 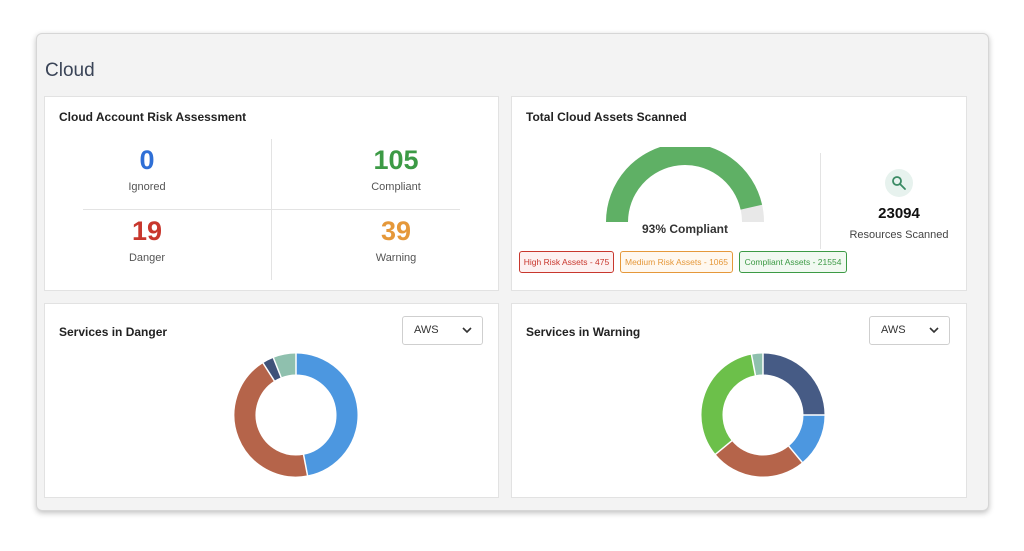 What do you see at coordinates (909, 330) in the screenshot?
I see `warning-provider-select: AWS` at bounding box center [909, 330].